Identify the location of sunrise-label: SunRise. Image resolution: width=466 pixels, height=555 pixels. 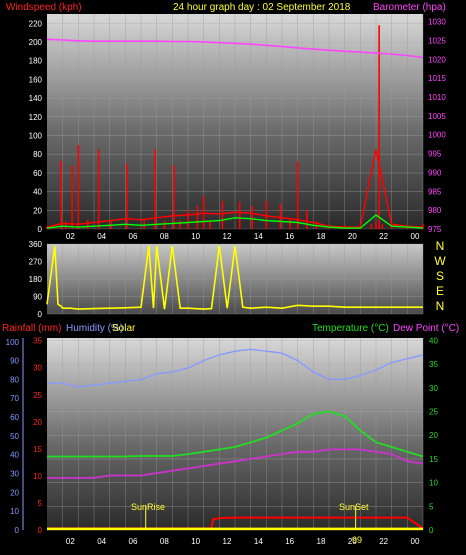
(148, 507).